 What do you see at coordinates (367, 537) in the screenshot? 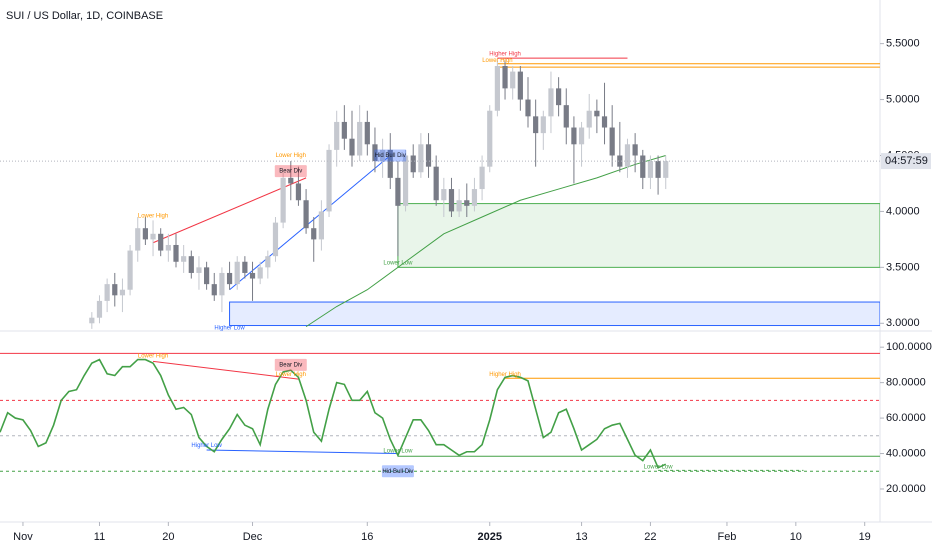
I see `x-tick-label: 16` at bounding box center [367, 537].